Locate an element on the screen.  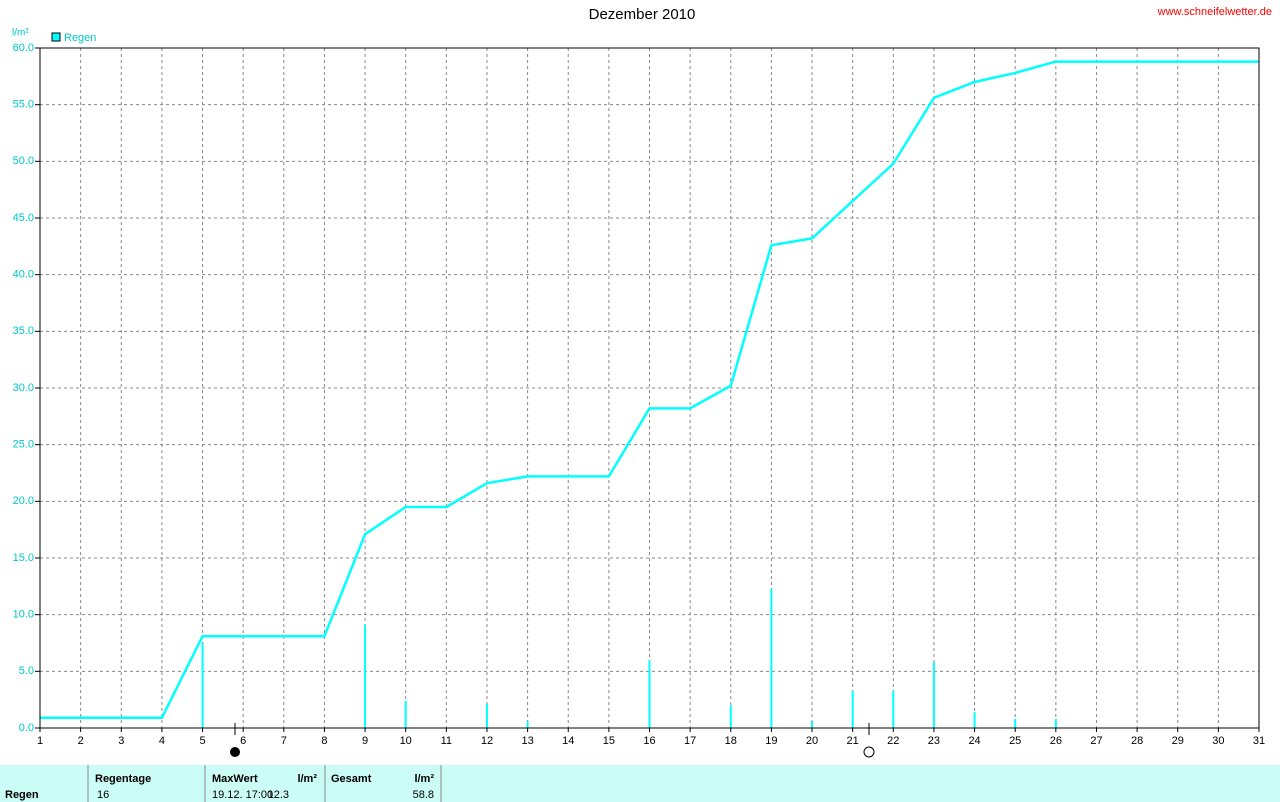
y-tick-label: 15.0 is located at coordinates (23, 558).